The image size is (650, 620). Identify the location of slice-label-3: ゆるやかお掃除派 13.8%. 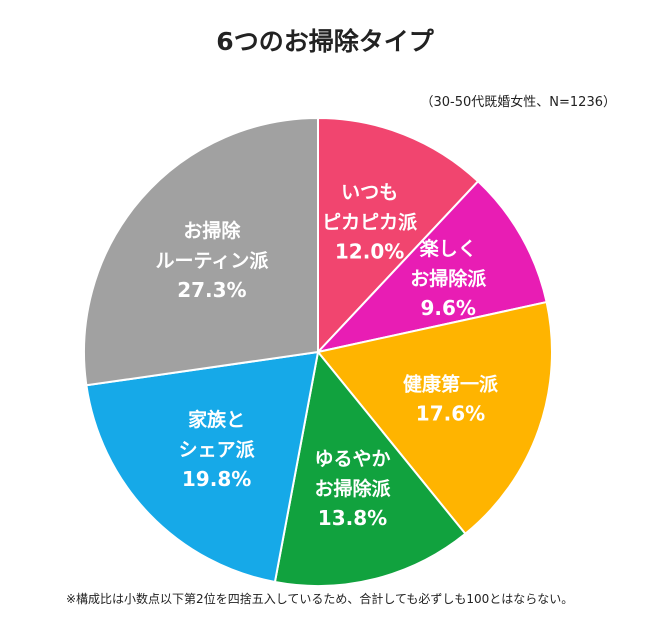
(352, 489).